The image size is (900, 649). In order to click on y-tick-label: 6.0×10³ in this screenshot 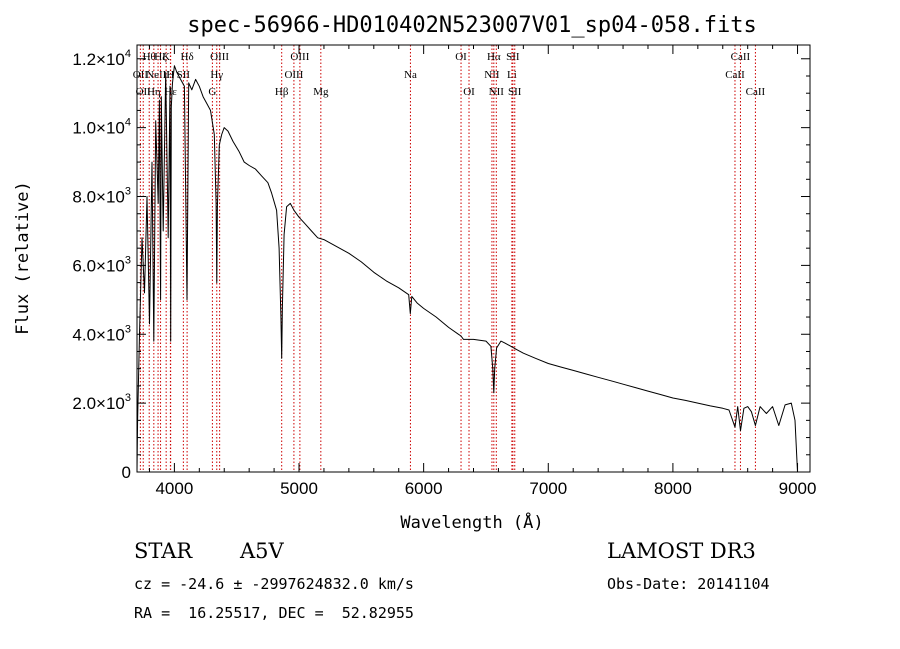, I will do `click(101, 264)`.